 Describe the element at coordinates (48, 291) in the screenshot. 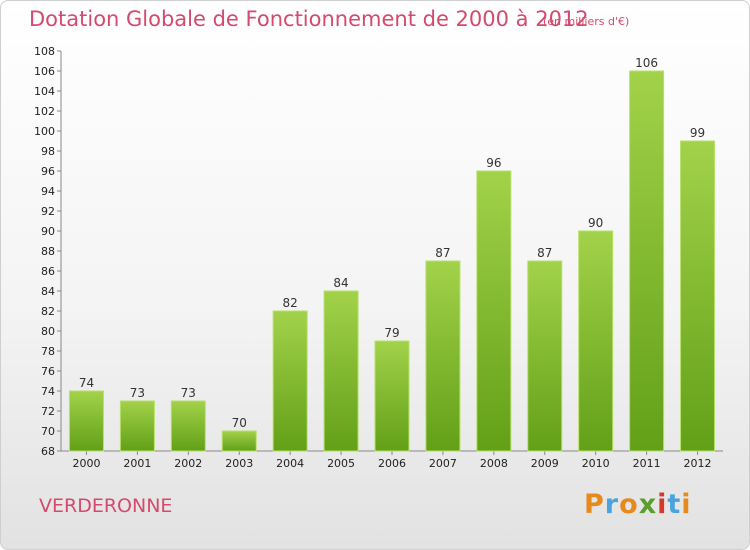

I see `y-tick-label: 84` at that location.